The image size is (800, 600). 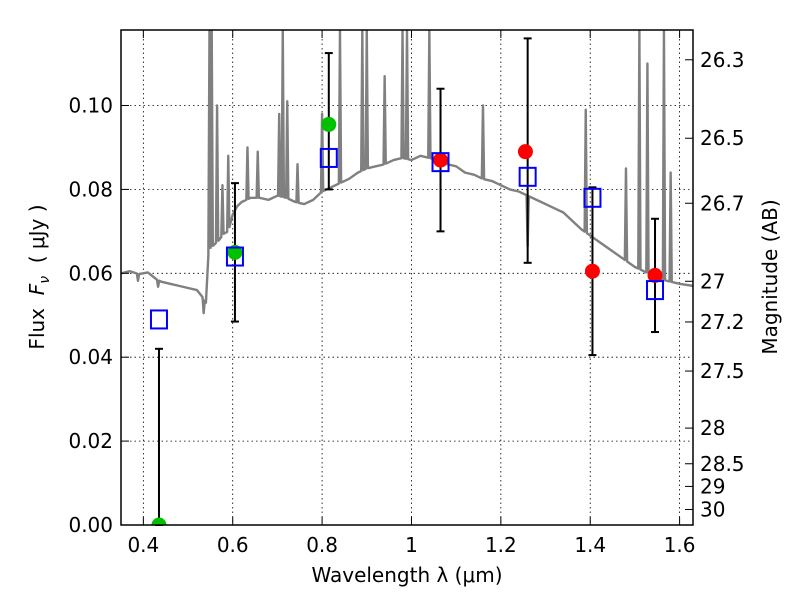 What do you see at coordinates (722, 203) in the screenshot?
I see `y2-tick-label: 26.7` at bounding box center [722, 203].